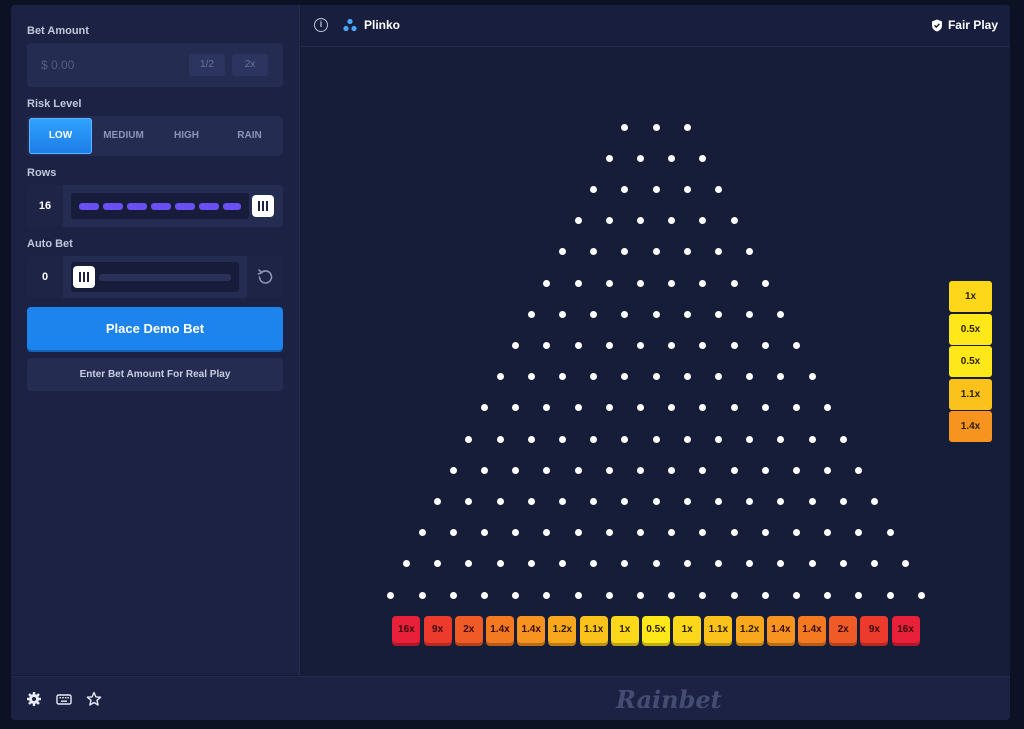 The height and width of the screenshot is (729, 1024). I want to click on risk-option-high: HIGH, so click(186, 135).